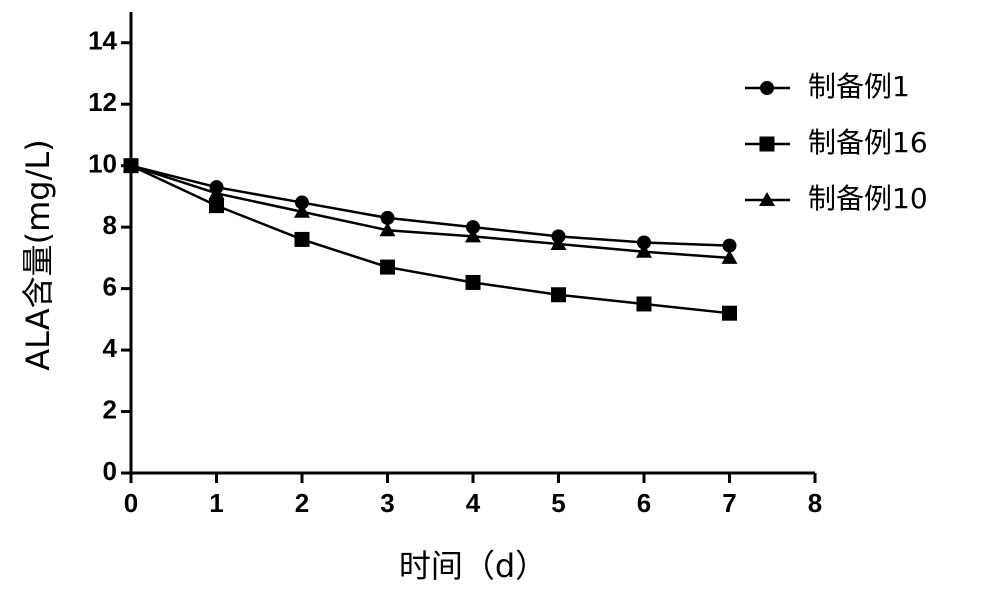  Describe the element at coordinates (110, 348) in the screenshot. I see `y-tick-label: 4` at that location.